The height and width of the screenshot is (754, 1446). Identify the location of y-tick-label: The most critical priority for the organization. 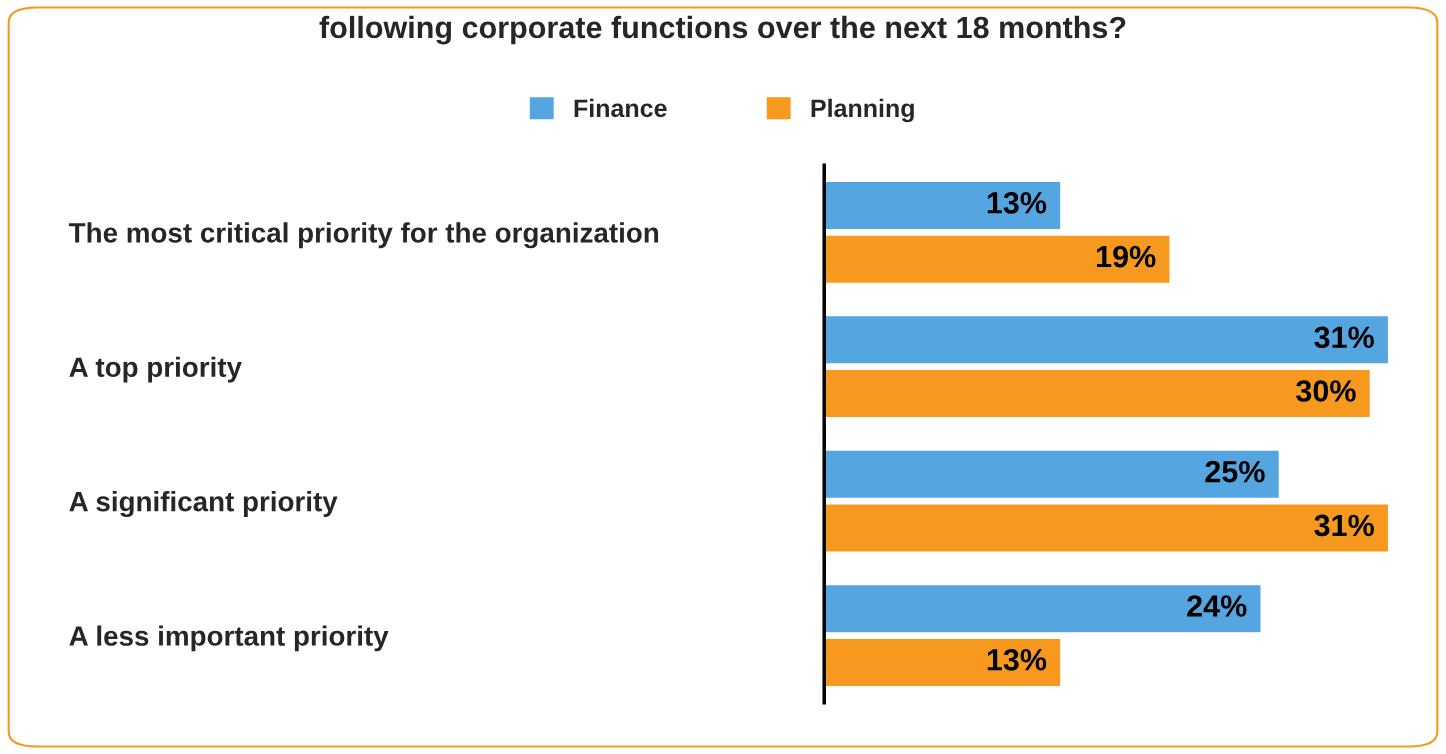
(363, 235).